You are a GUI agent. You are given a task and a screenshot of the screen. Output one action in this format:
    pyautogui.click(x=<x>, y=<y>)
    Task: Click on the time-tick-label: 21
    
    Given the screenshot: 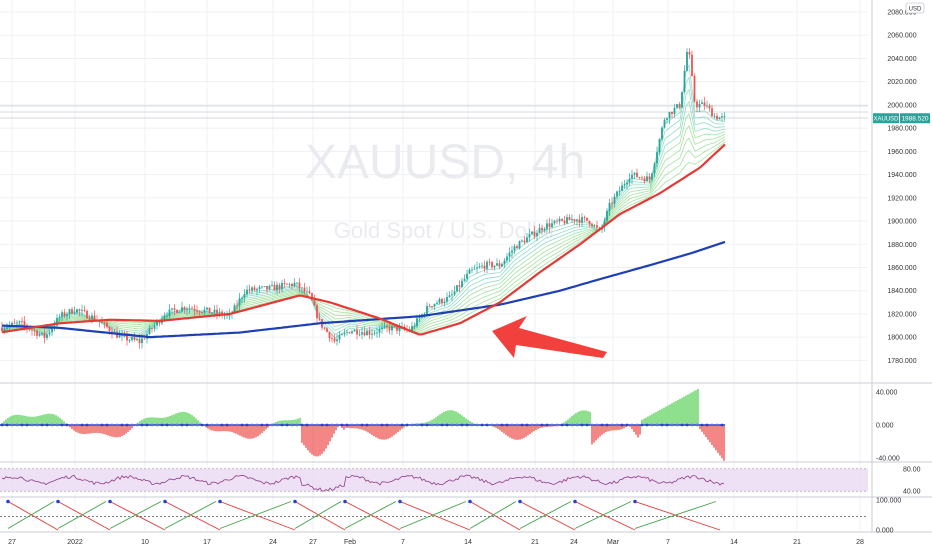 What is the action you would take?
    pyautogui.click(x=797, y=542)
    